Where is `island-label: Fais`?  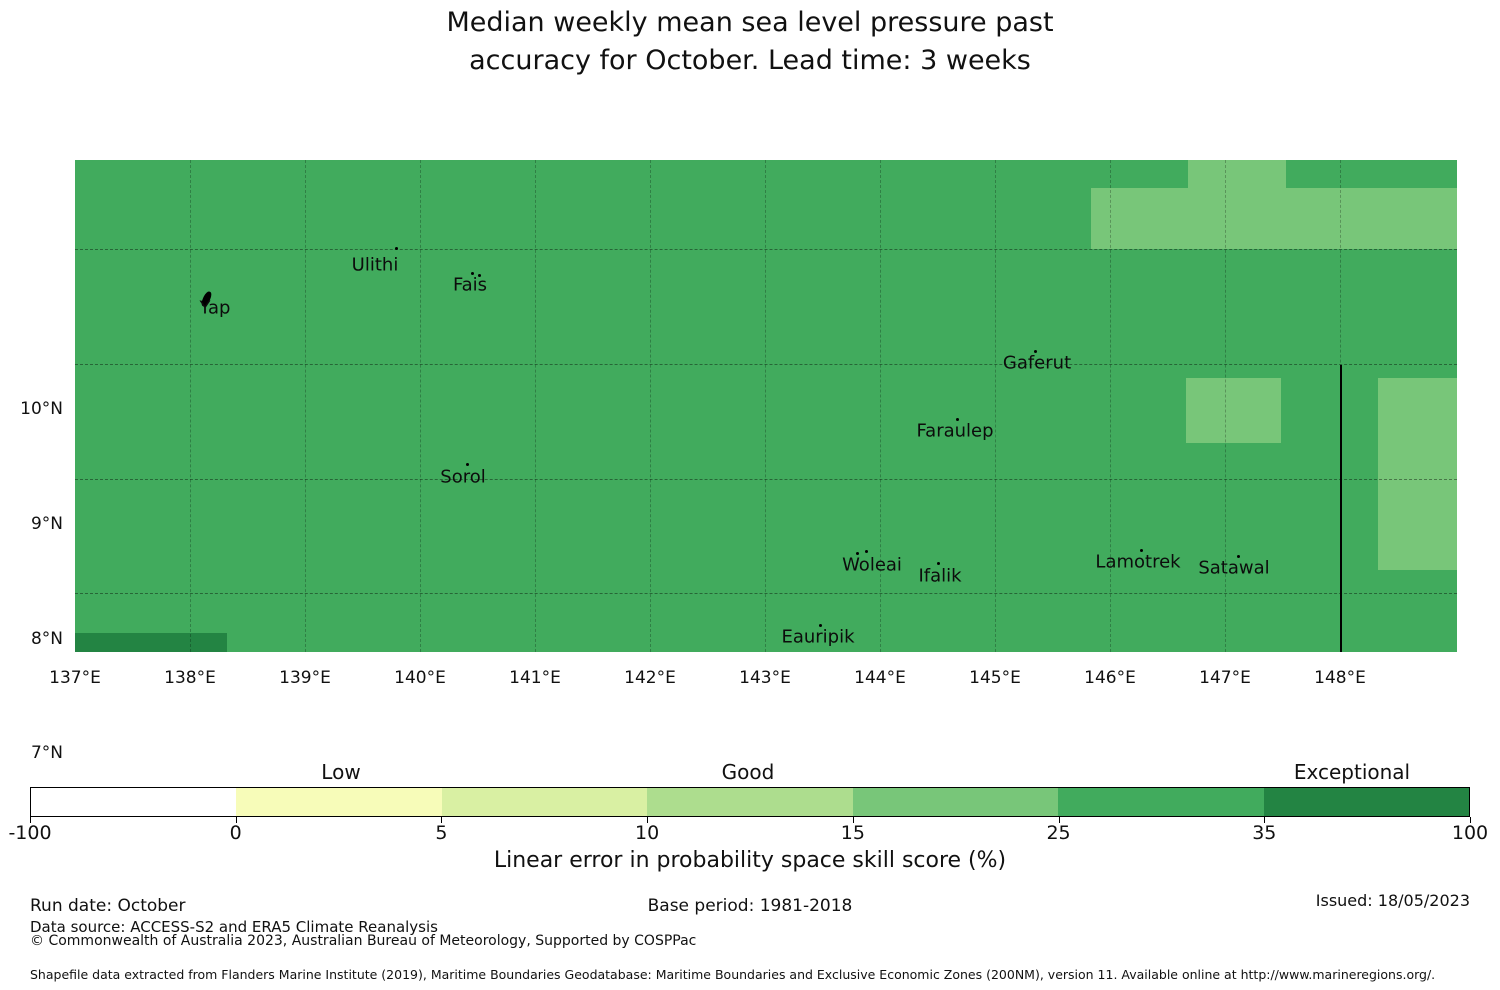
island-label: Fais is located at coordinates (470, 285).